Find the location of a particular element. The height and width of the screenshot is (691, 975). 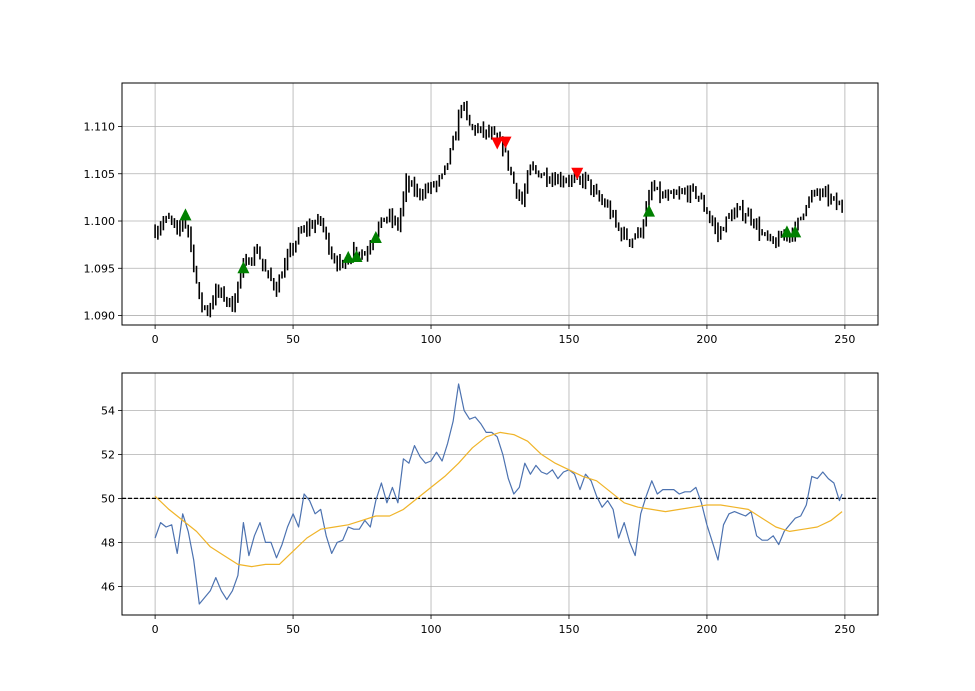

y-tick-label: 1.110 is located at coordinates (100, 126).